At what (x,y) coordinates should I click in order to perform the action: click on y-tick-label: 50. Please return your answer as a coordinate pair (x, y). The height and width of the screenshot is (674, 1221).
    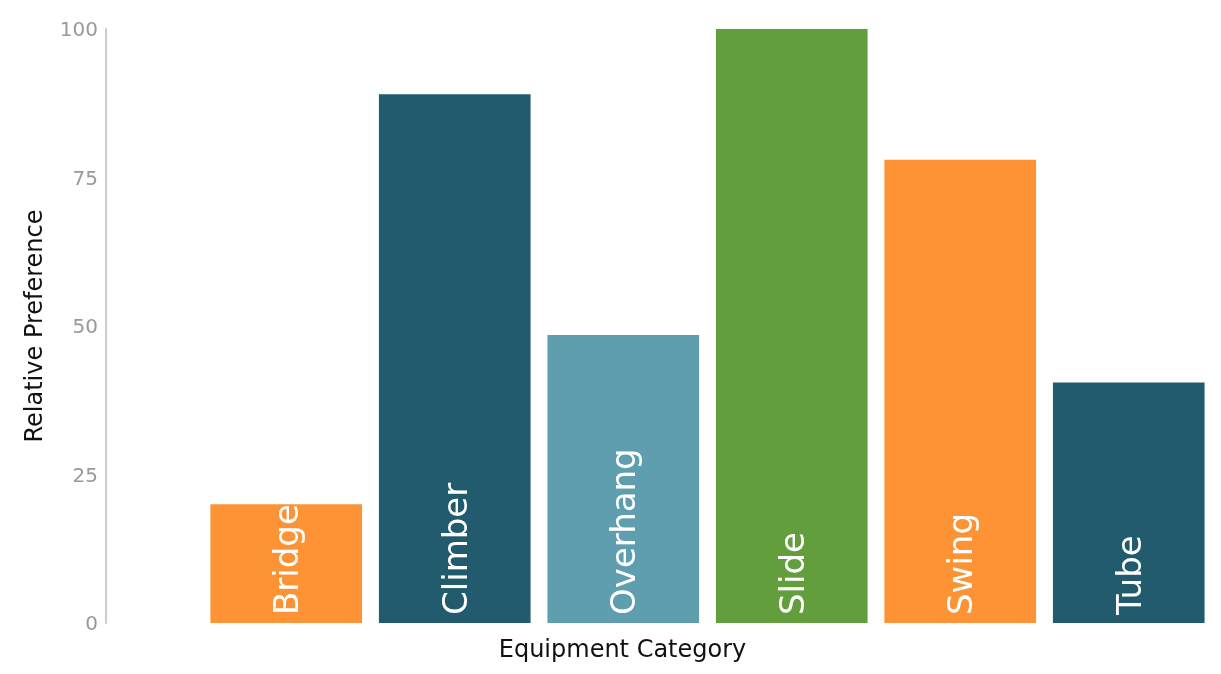
    Looking at the image, I should click on (85, 326).